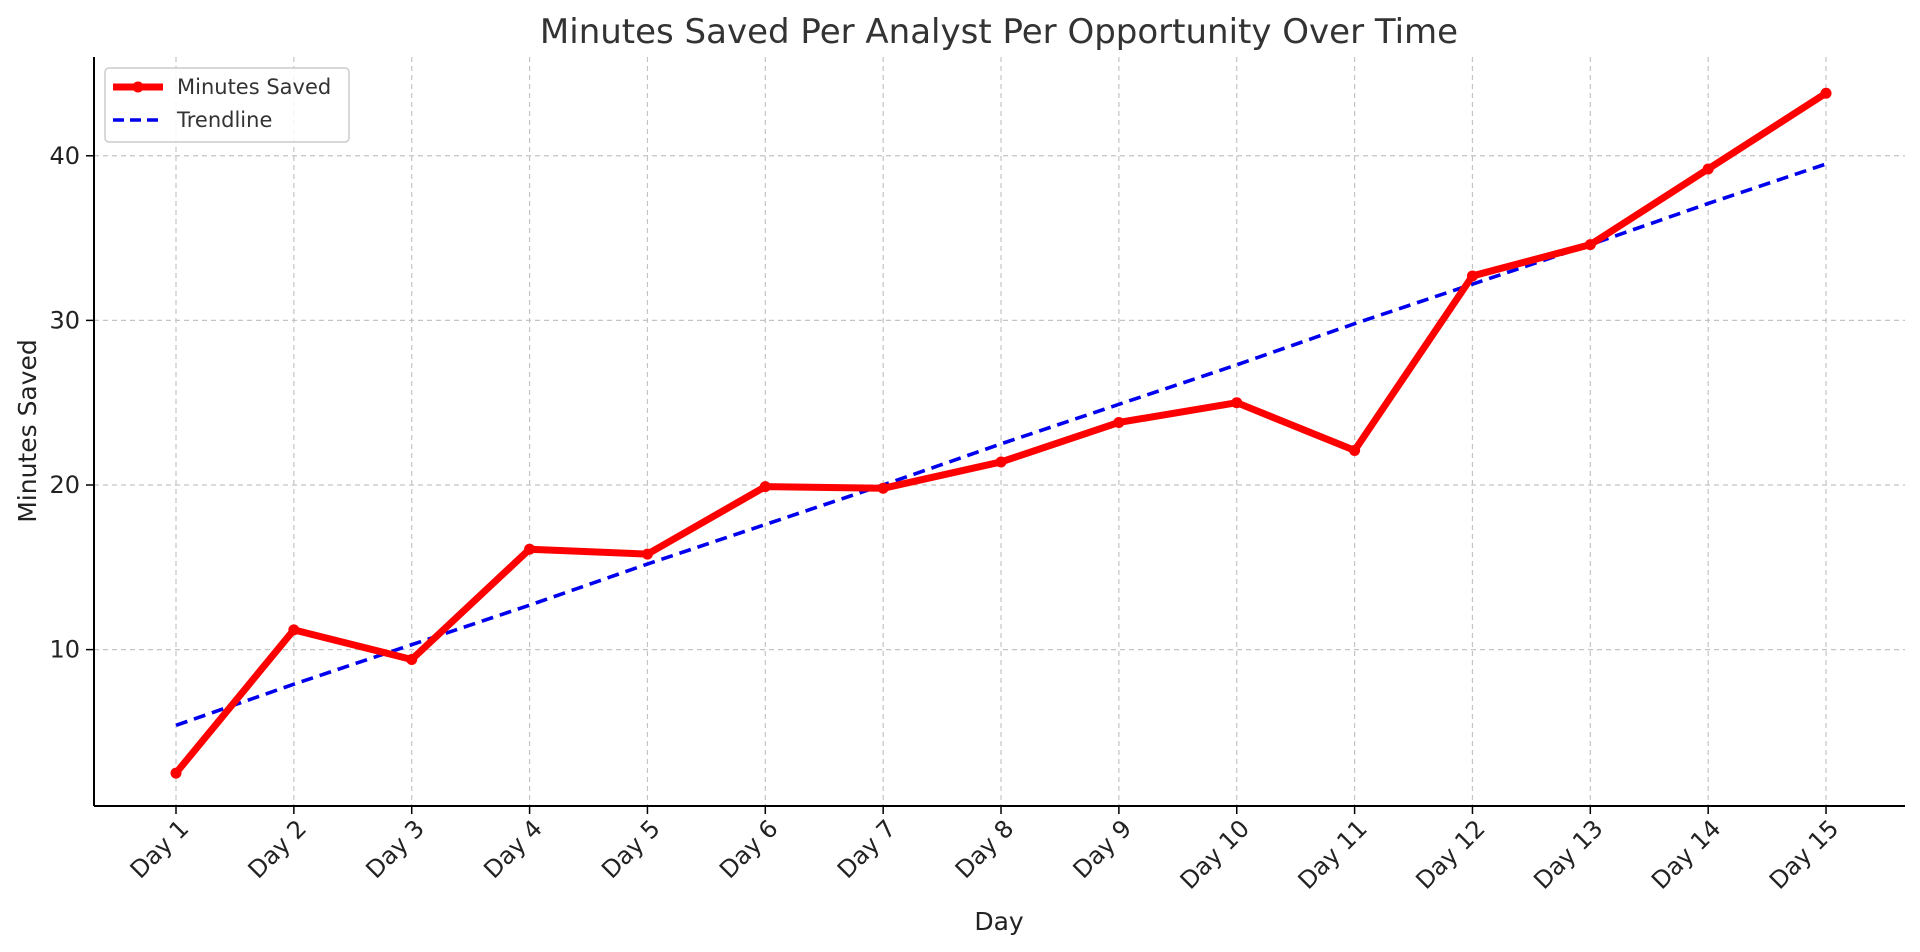  What do you see at coordinates (64, 156) in the screenshot?
I see `y-tick-label: 40` at bounding box center [64, 156].